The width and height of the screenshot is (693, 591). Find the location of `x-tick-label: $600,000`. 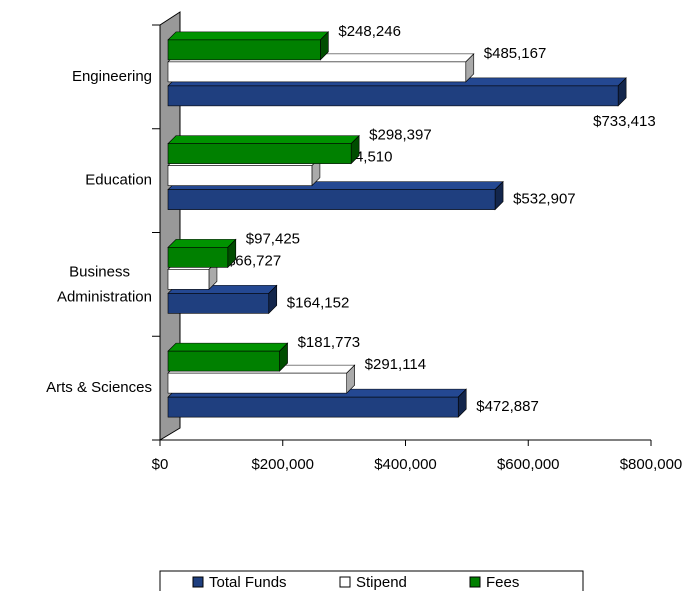

x-tick-label: $600,000 is located at coordinates (528, 464).